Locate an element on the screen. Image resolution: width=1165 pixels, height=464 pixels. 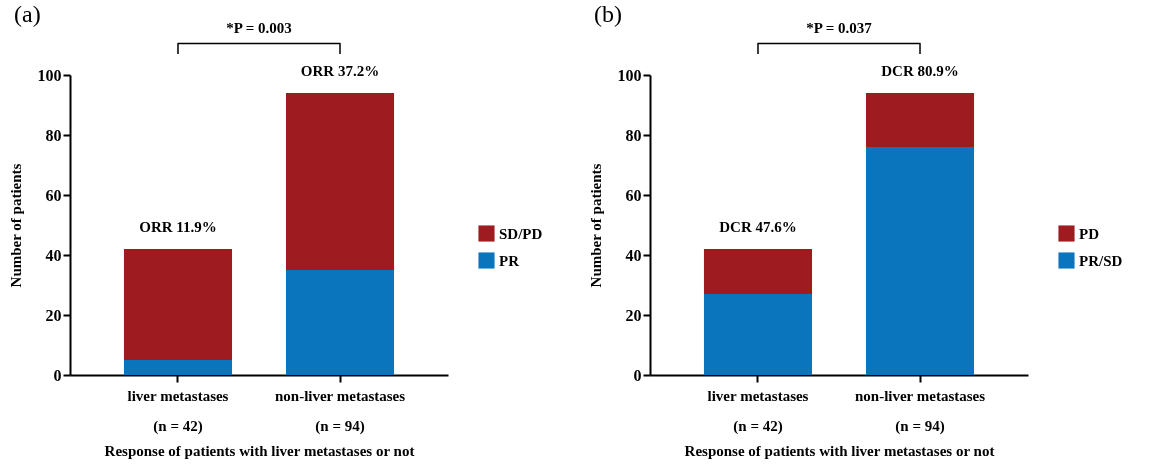
annotation: DCR 47.6% is located at coordinates (758, 227).